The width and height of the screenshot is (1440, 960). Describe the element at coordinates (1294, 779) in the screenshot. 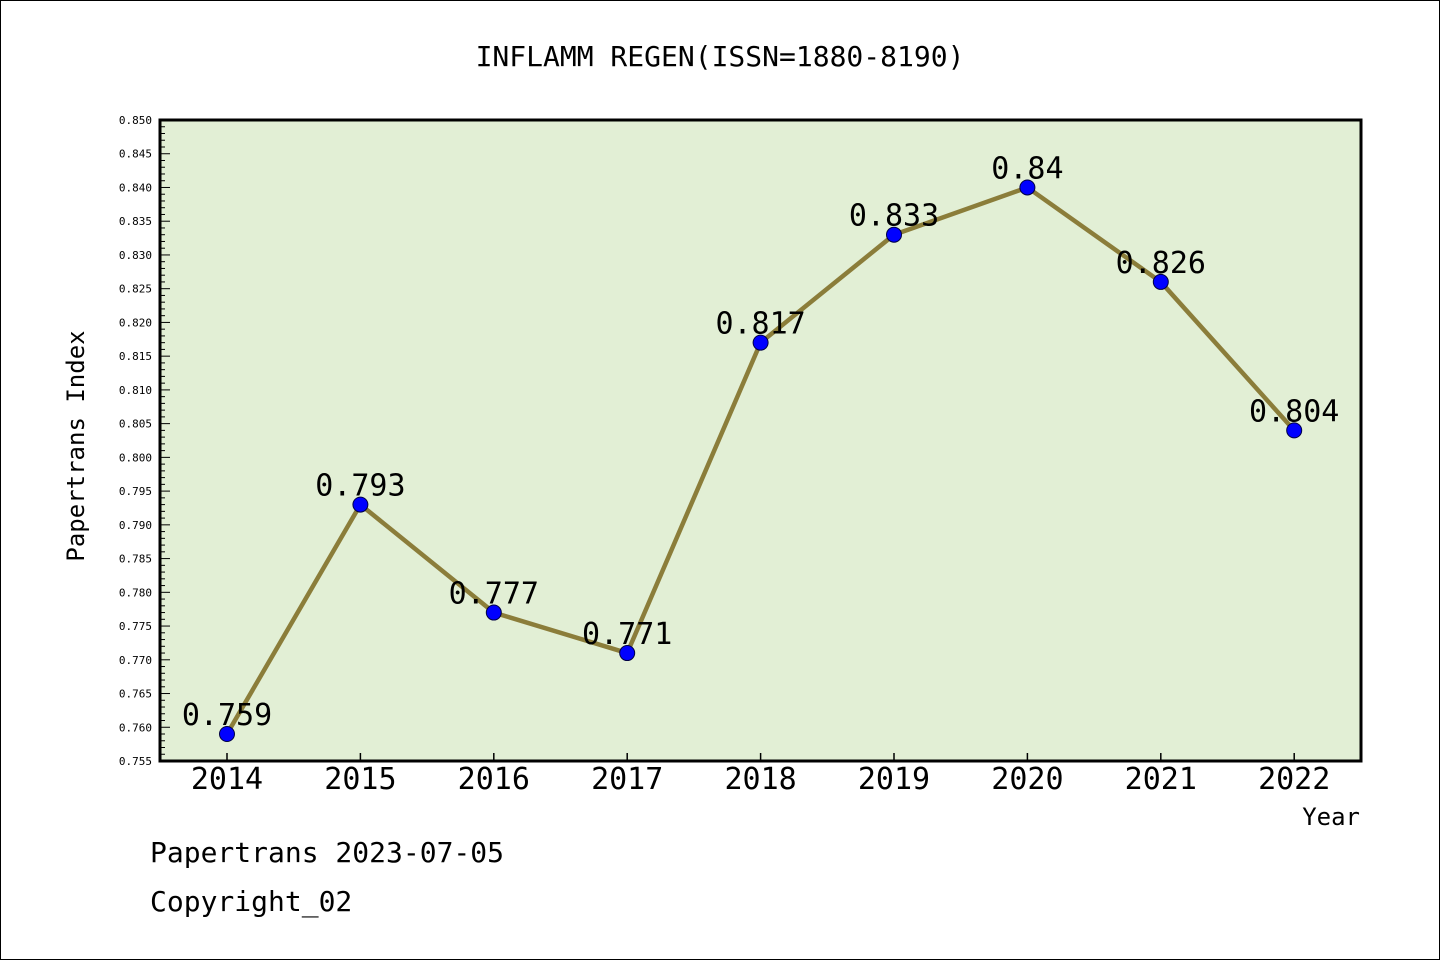

I see `x-tick-label: 2022` at that location.